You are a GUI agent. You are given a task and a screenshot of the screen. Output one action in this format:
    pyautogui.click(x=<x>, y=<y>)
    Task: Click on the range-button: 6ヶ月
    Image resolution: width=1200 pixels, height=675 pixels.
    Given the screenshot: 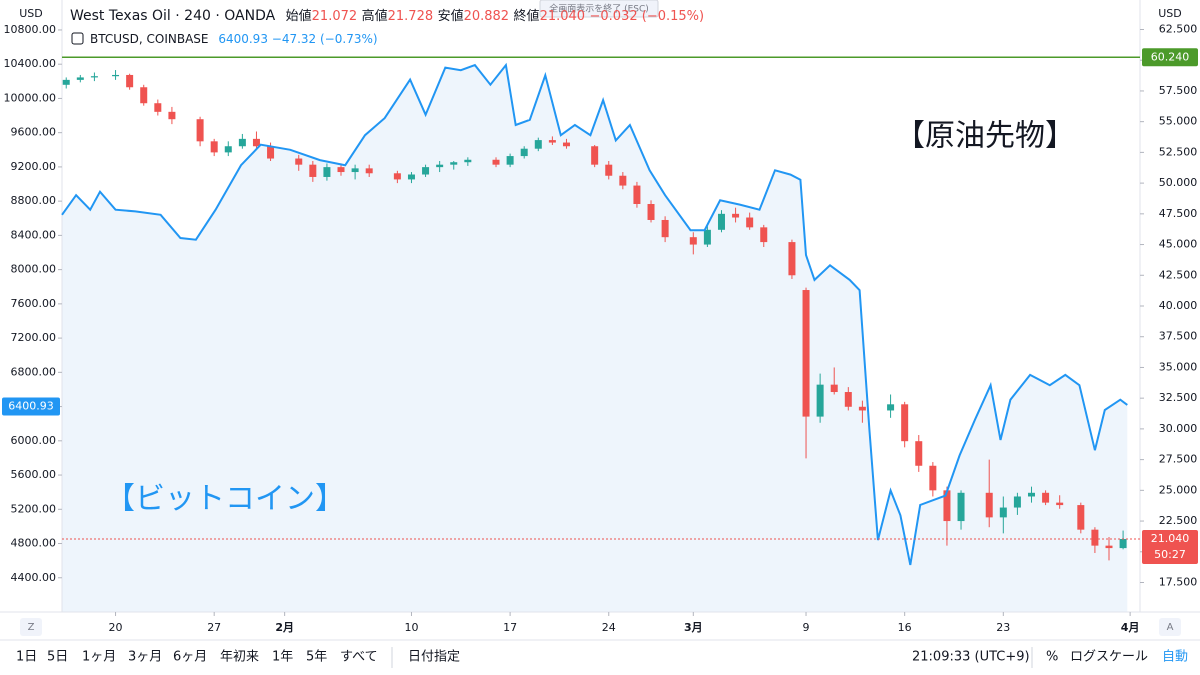 What is the action you would take?
    pyautogui.click(x=190, y=657)
    